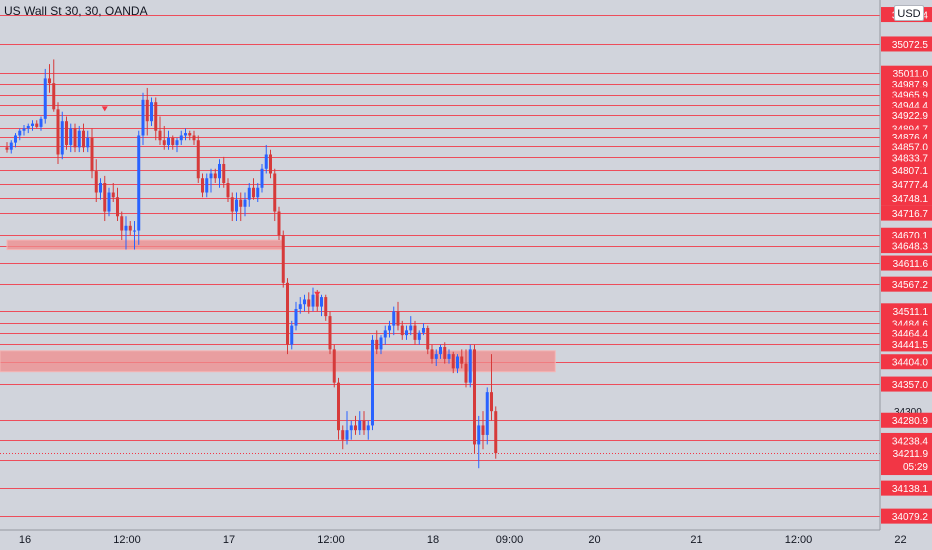 This screenshot has width=932, height=550. I want to click on currency-button: USD, so click(909, 13).